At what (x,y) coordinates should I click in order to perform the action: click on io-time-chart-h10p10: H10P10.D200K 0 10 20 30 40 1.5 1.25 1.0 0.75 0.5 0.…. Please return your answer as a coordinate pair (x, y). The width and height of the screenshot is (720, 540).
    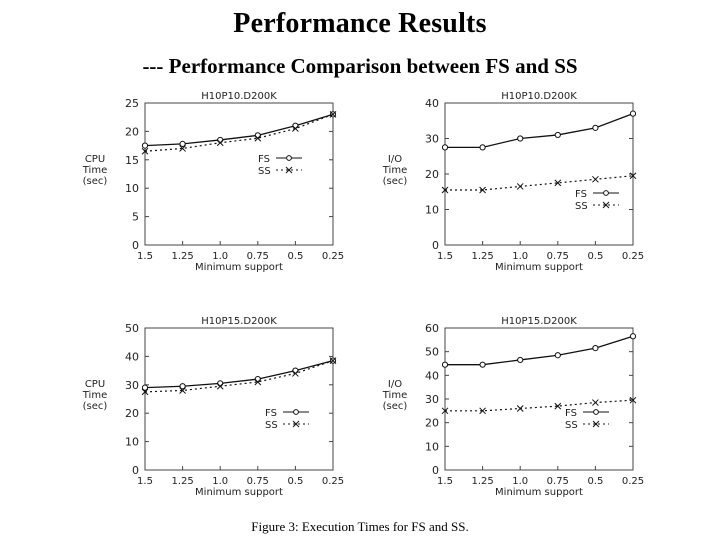
    Looking at the image, I should click on (513, 182).